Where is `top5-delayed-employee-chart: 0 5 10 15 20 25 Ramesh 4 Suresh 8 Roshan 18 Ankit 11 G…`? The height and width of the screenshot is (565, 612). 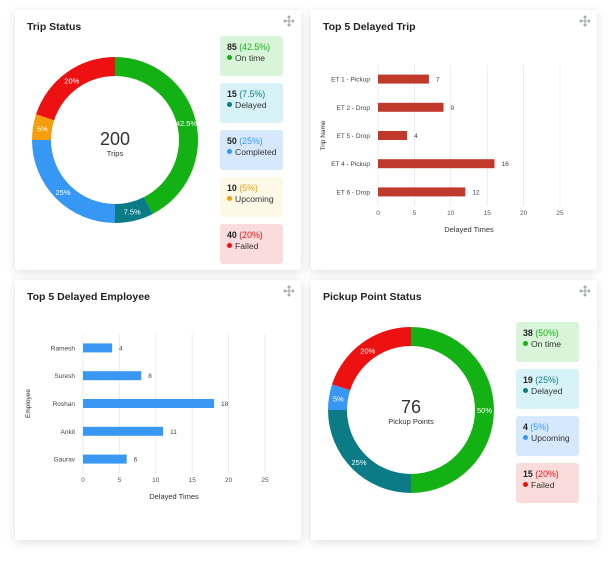 top5-delayed-employee-chart: 0 5 10 15 20 25 Ramesh 4 Suresh 8 Roshan 18 Ankit 11 G… is located at coordinates (147, 417).